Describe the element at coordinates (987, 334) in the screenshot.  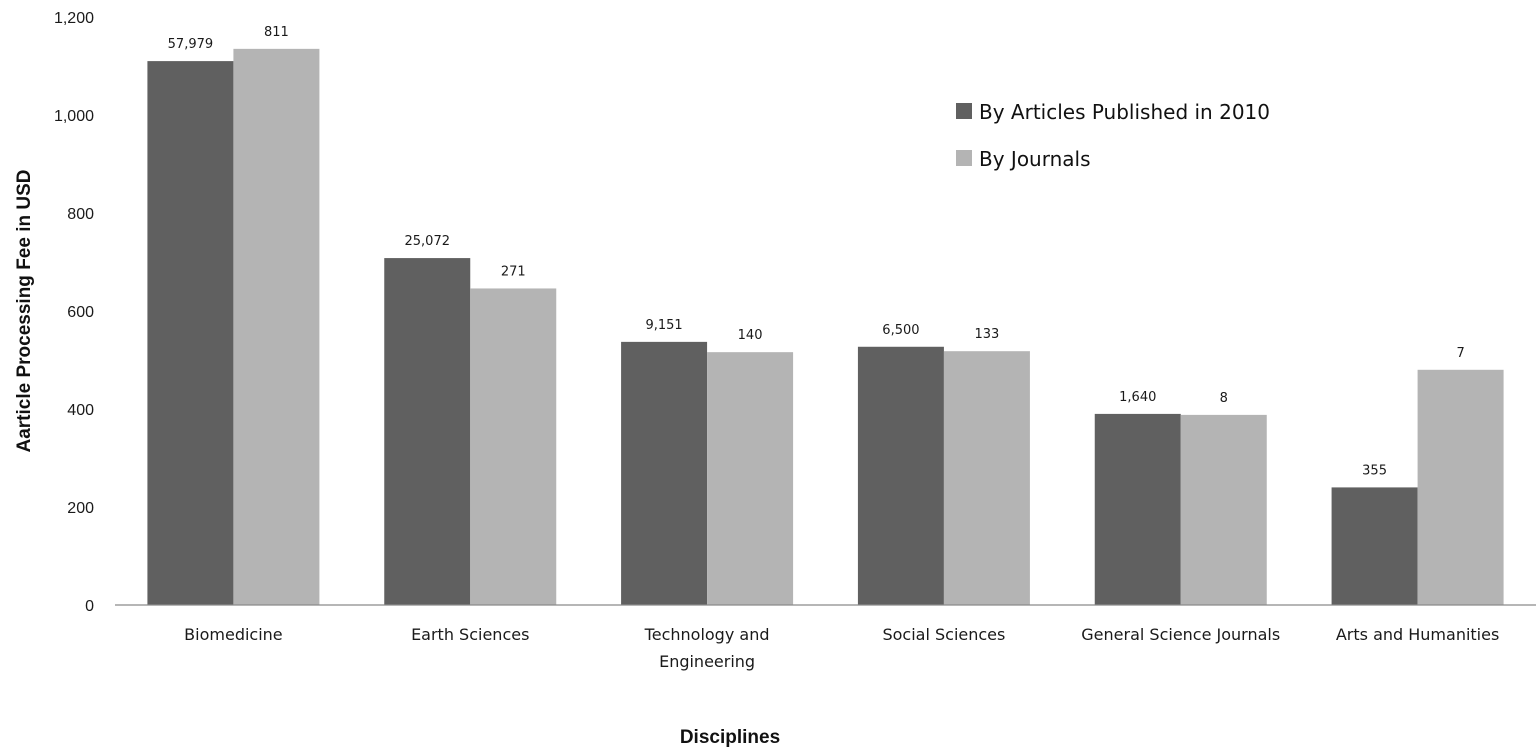
I see `data-label: 133` at that location.